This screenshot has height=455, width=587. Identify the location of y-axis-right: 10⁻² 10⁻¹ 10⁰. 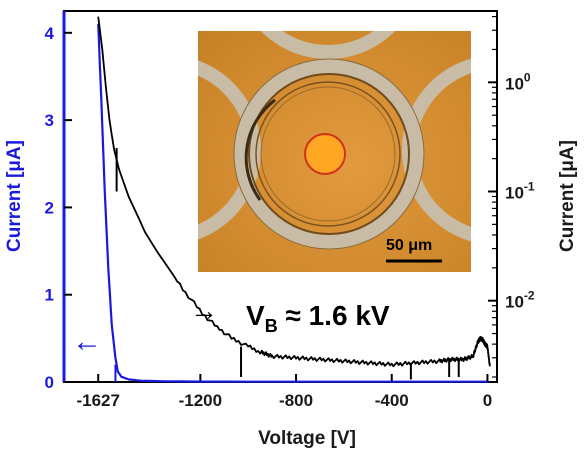
(511, 196).